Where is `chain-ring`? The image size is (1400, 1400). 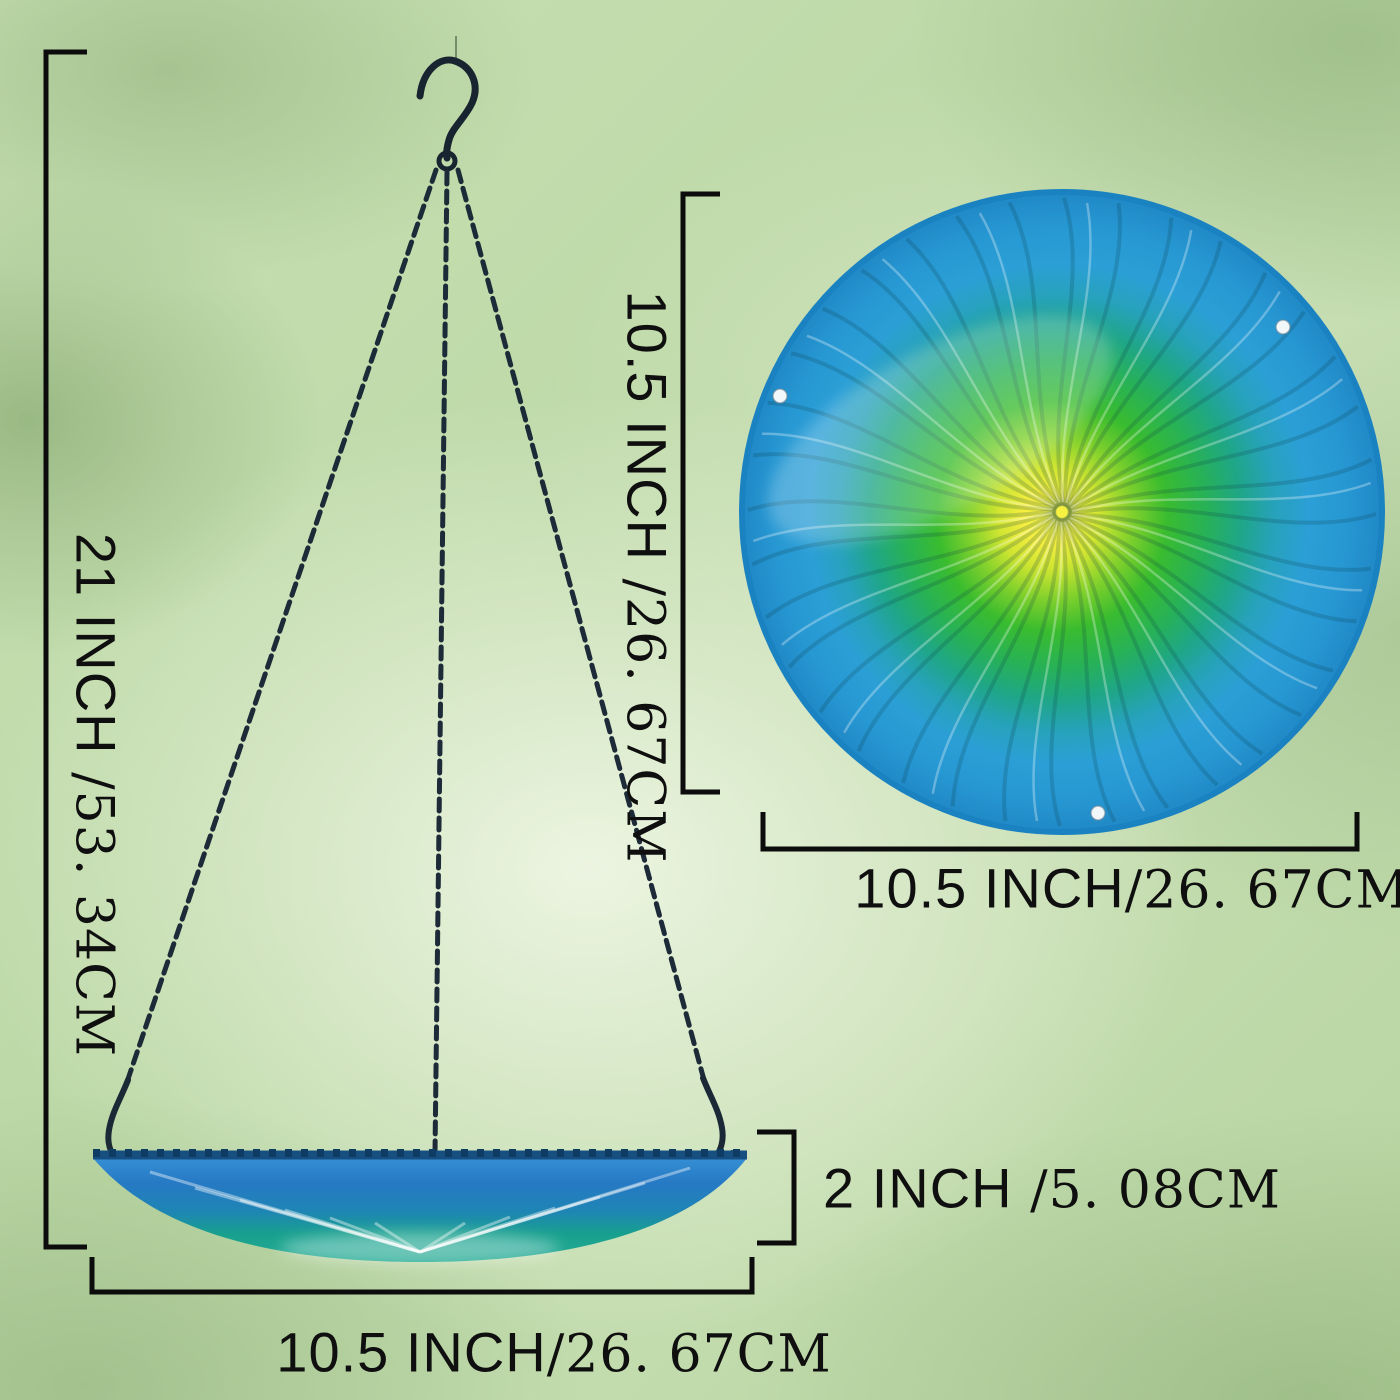 chain-ring is located at coordinates (447, 161).